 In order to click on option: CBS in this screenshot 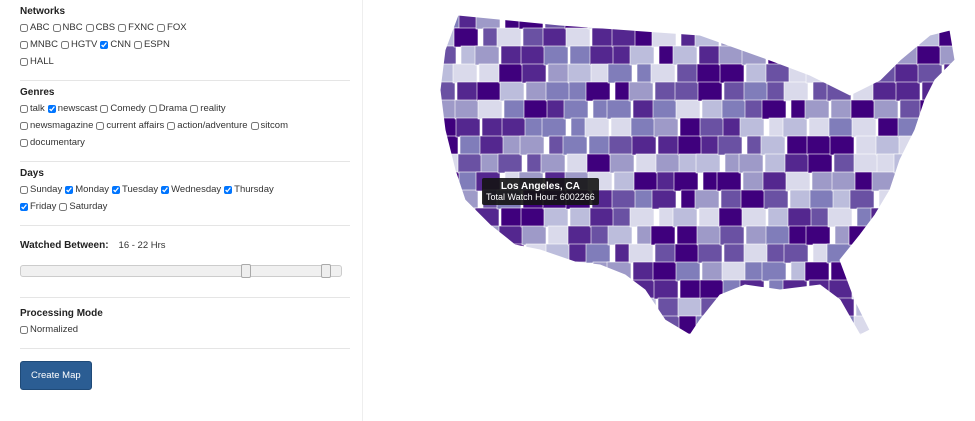, I will do `click(100, 27)`.